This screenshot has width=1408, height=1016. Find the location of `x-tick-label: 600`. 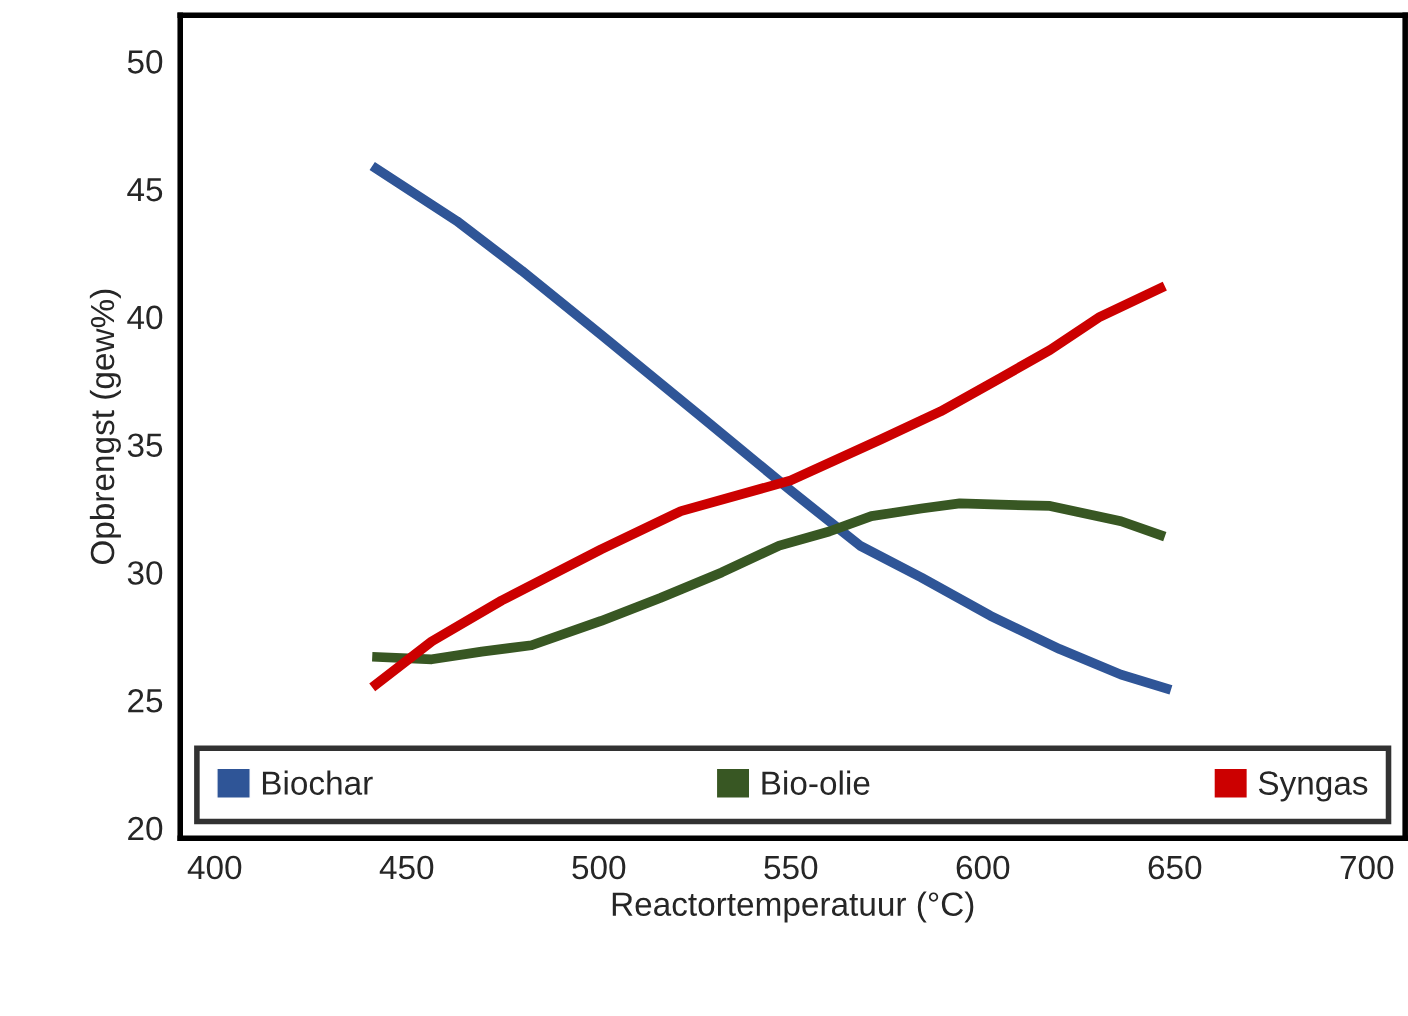

x-tick-label: 600 is located at coordinates (983, 867).